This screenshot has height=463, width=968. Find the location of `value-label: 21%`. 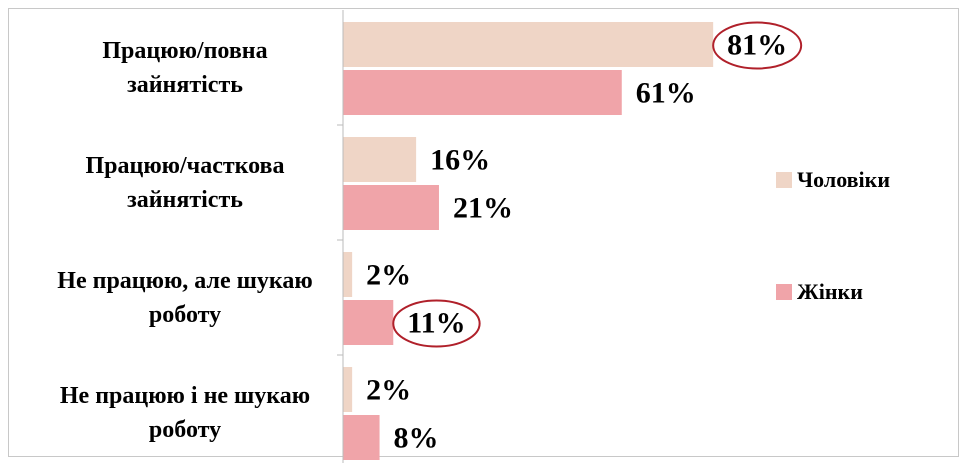

value-label: 21% is located at coordinates (483, 207).